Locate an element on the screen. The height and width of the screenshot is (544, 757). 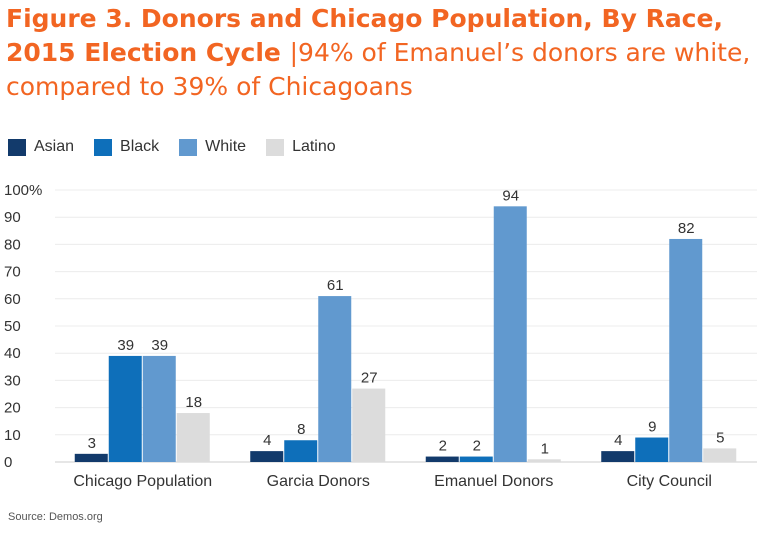
legend-label-black: Black is located at coordinates (140, 146).